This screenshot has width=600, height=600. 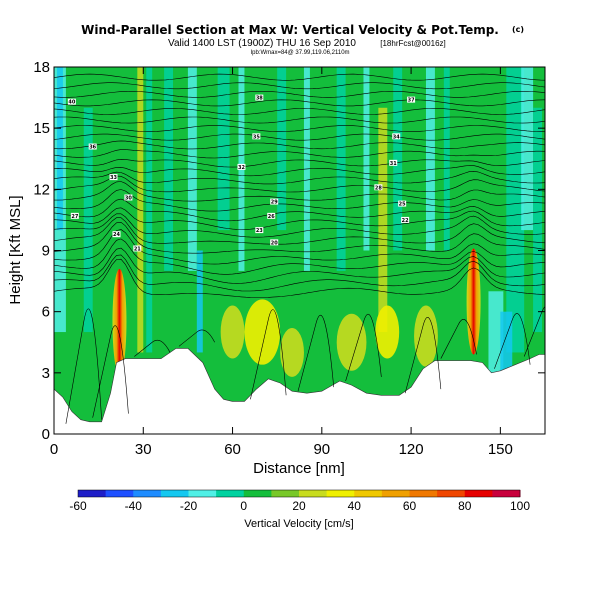 I want to click on contour-label: 32, so click(x=241, y=168).